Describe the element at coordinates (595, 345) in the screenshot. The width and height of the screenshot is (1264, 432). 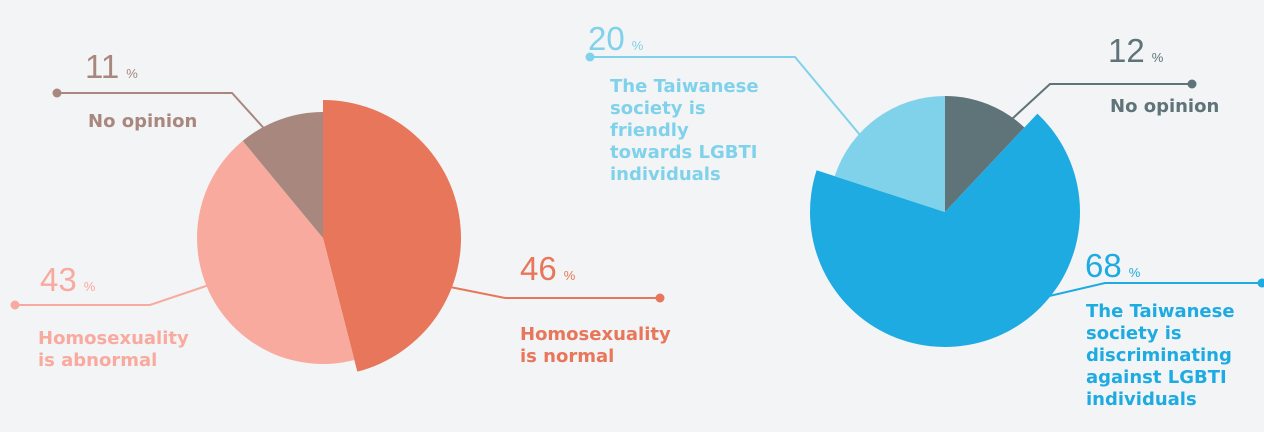
I see `category-label: Homosexuality is normal` at that location.